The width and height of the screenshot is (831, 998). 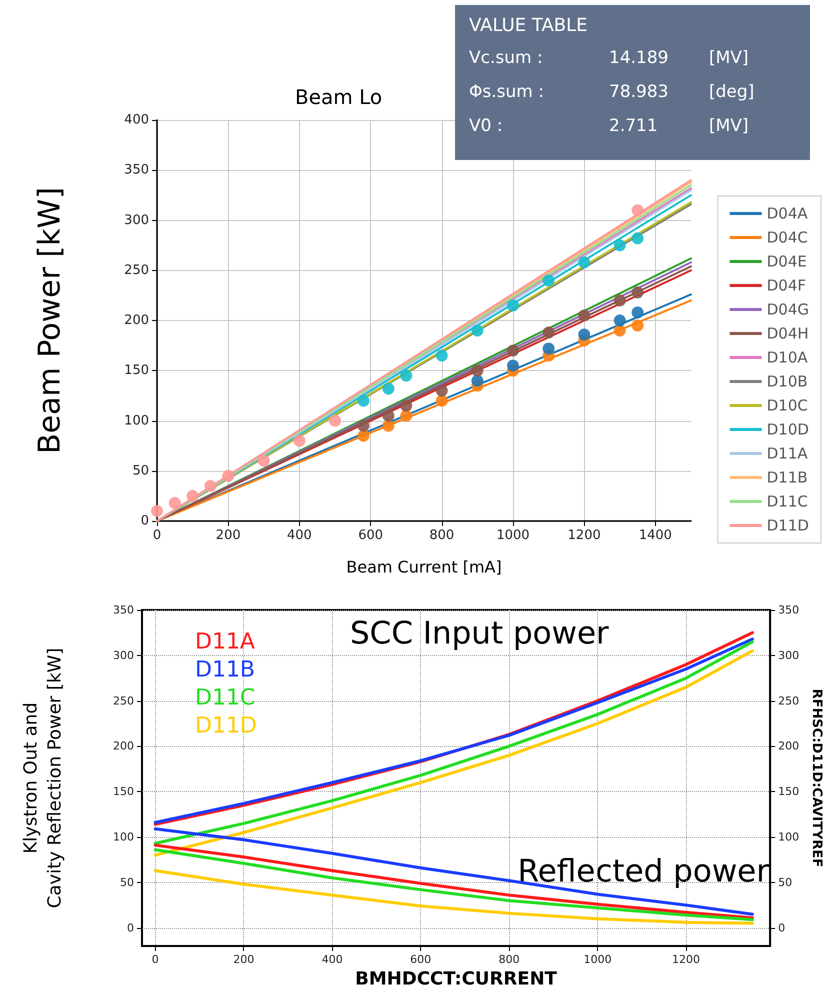 I want to click on chart-title: Beam Lo, so click(x=338, y=97).